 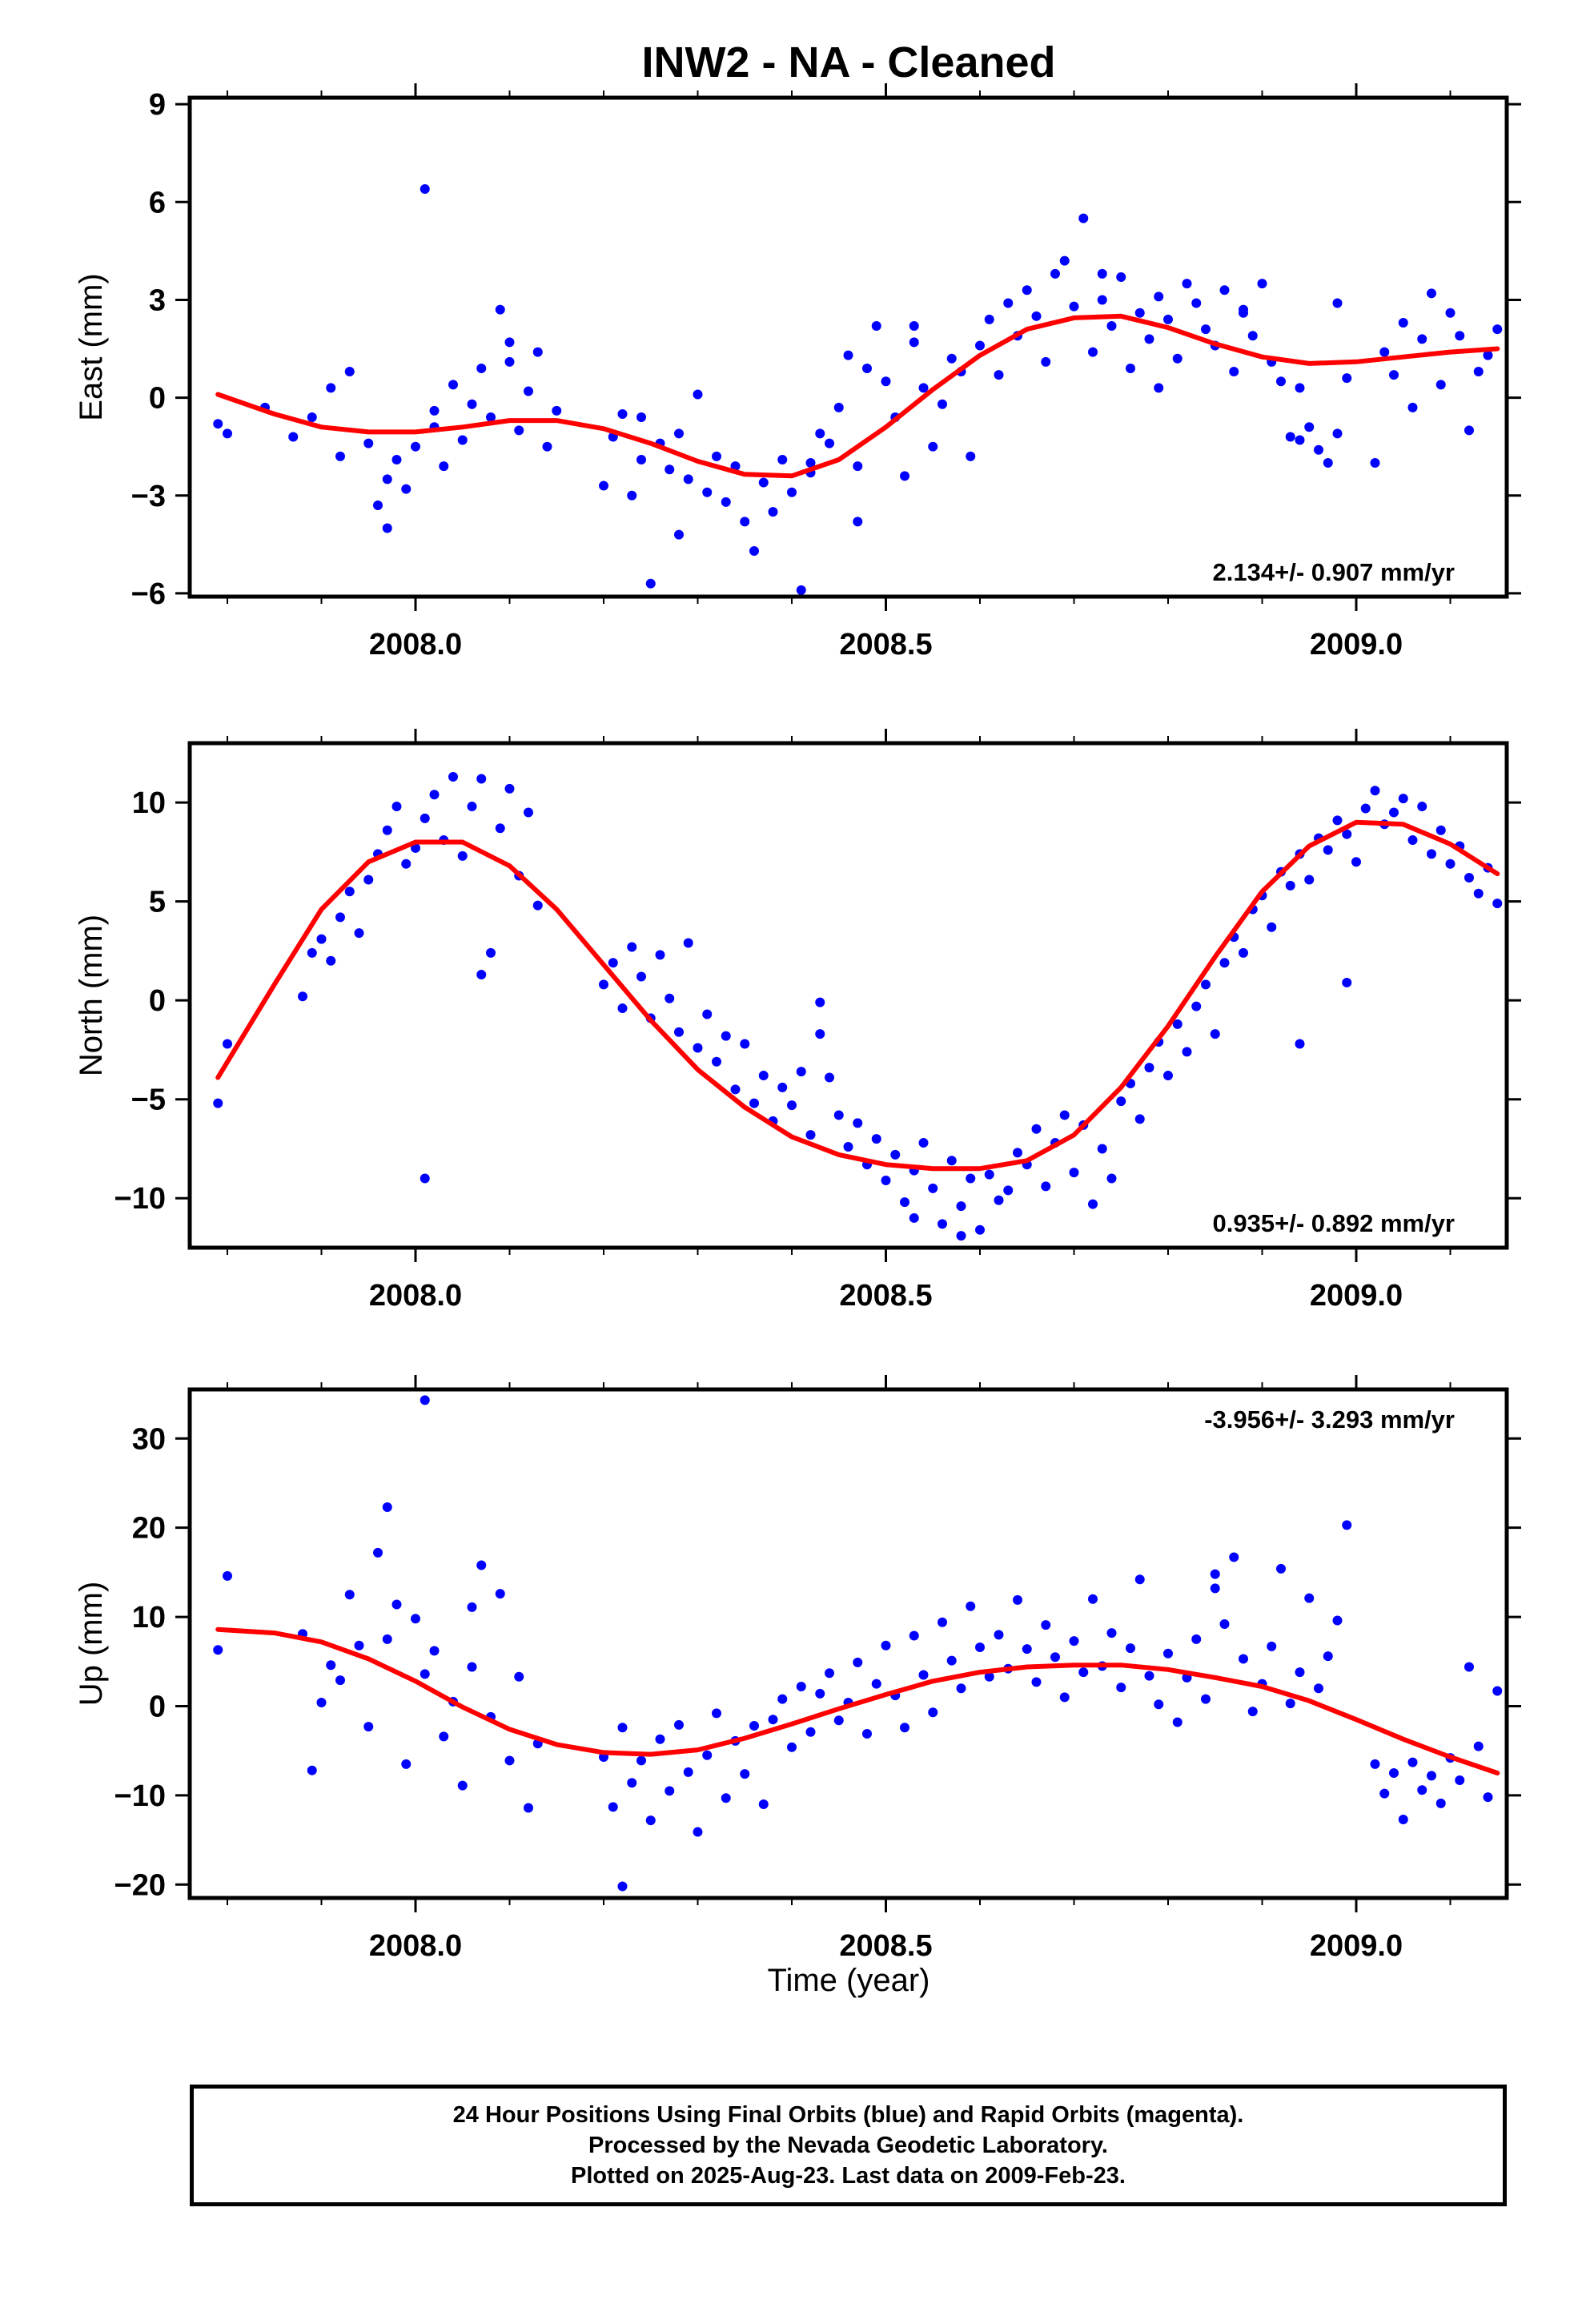 I want to click on x-tick-label: 2008.5, so click(x=885, y=644).